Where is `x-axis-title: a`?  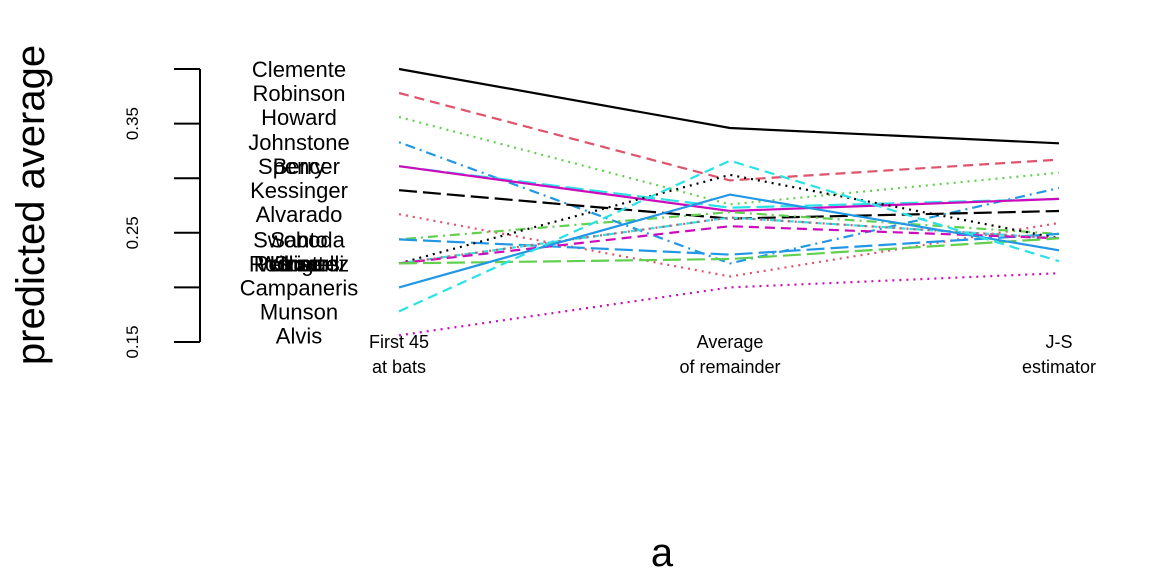 x-axis-title: a is located at coordinates (662, 553).